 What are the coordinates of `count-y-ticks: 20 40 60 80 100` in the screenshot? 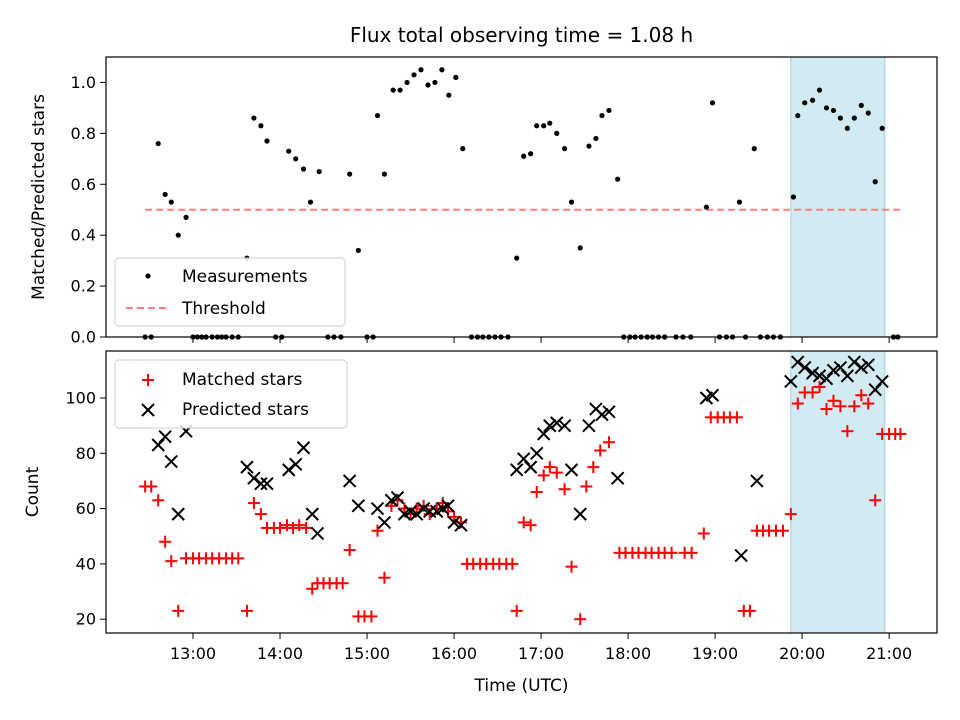 It's located at (85, 509).